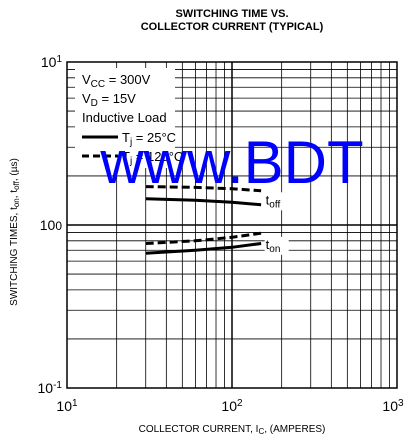 The width and height of the screenshot is (405, 441). I want to click on legend-box, so click(125, 118).